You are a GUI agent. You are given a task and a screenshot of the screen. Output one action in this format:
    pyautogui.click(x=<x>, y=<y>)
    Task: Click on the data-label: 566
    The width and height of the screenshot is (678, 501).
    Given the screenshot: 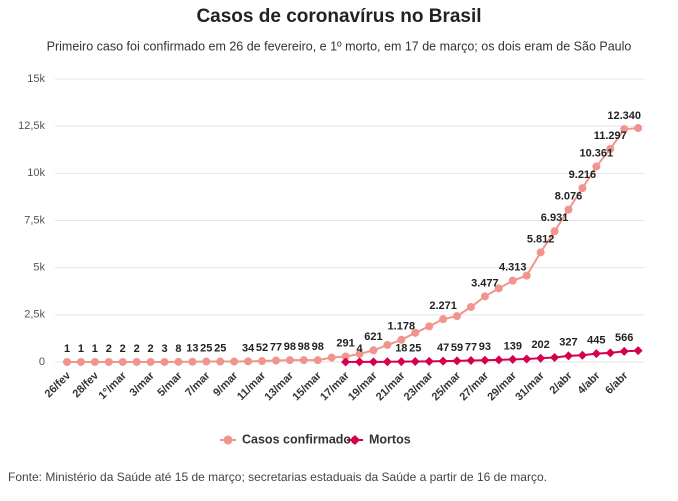 What is the action you would take?
    pyautogui.click(x=624, y=338)
    